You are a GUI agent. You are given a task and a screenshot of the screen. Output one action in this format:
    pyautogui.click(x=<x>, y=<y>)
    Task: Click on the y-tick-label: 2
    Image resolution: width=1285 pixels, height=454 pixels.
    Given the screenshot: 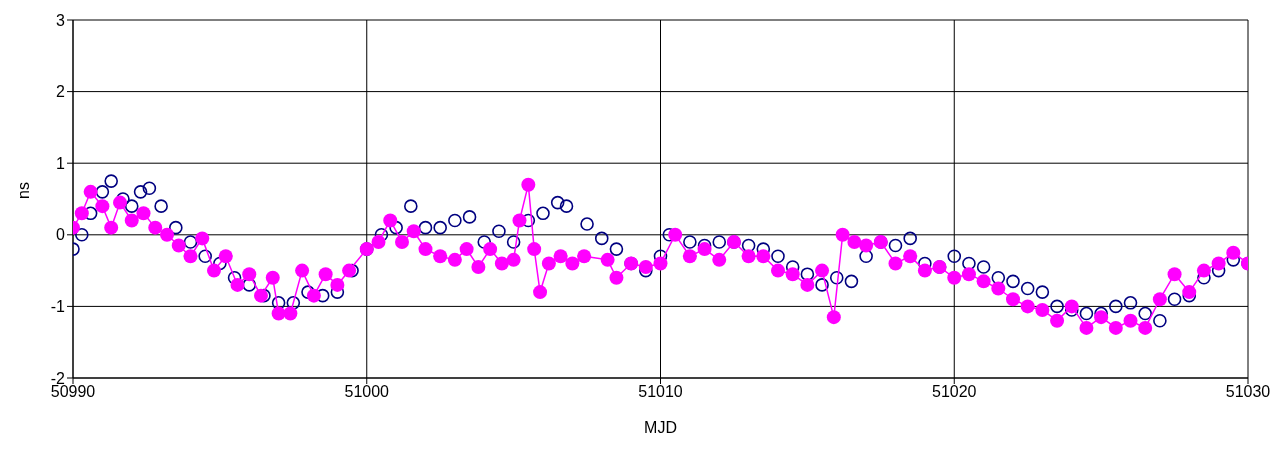 What is the action you would take?
    pyautogui.click(x=61, y=92)
    